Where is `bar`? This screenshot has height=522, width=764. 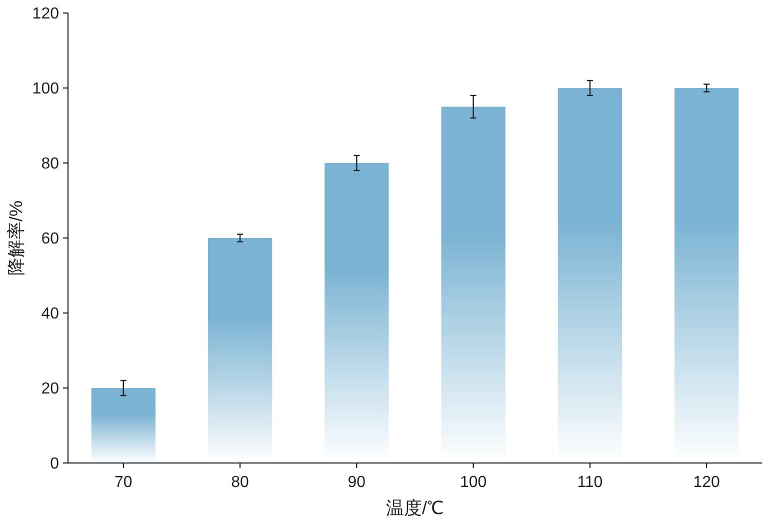
bar is located at coordinates (123, 425).